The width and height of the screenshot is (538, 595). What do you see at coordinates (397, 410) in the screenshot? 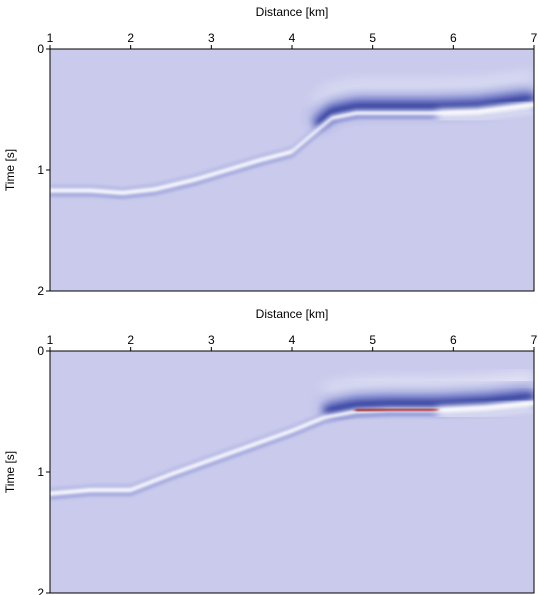
I see `positive-amplitude` at bounding box center [397, 410].